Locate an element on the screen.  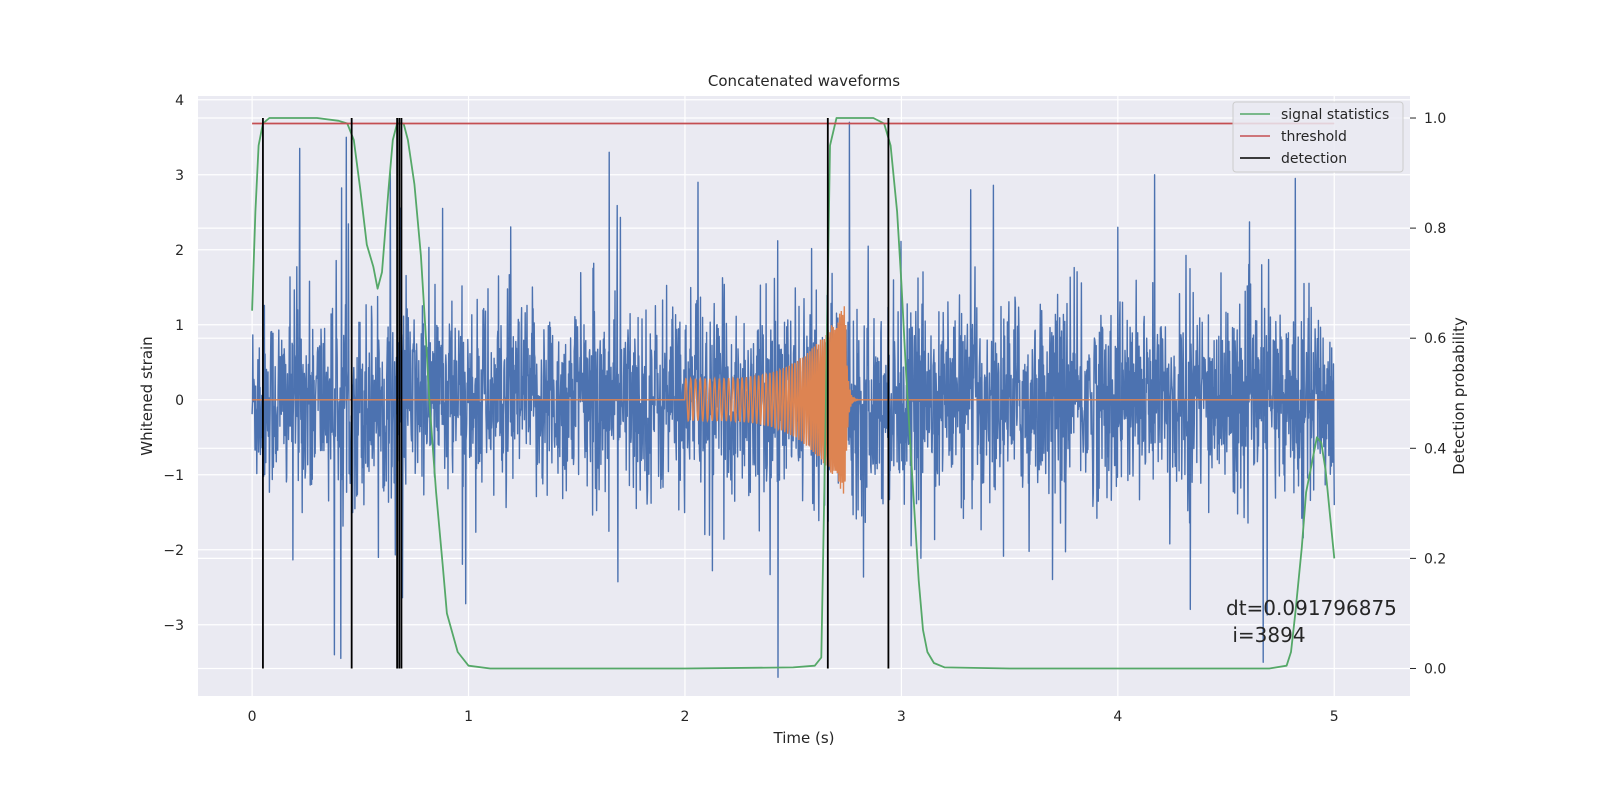
y-tick-label: 4 is located at coordinates (179, 101).